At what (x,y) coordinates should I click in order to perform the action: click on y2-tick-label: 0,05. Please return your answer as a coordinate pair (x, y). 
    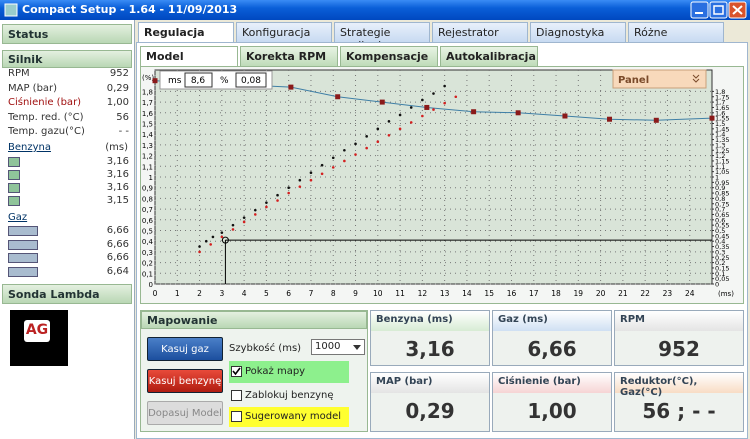
    Looking at the image, I should click on (722, 279).